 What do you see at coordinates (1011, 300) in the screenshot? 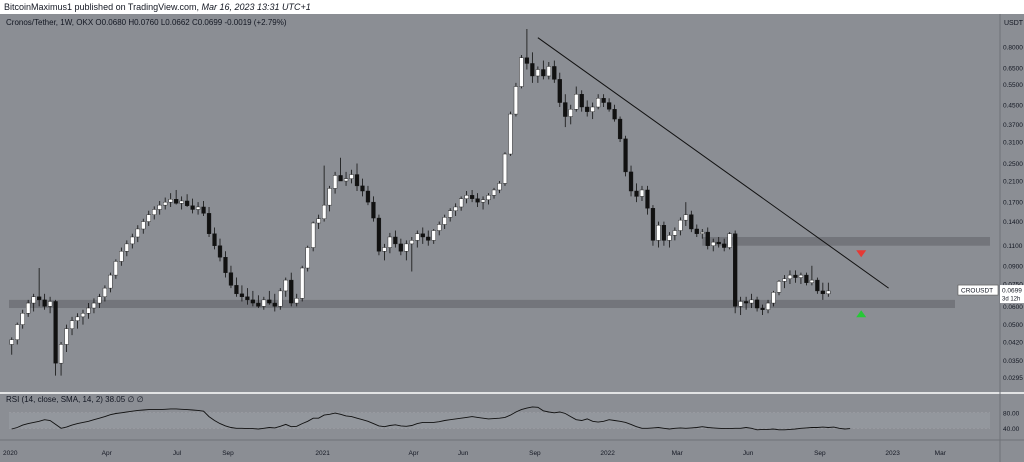
I see `countdown-label: 3d 12h` at bounding box center [1011, 300].